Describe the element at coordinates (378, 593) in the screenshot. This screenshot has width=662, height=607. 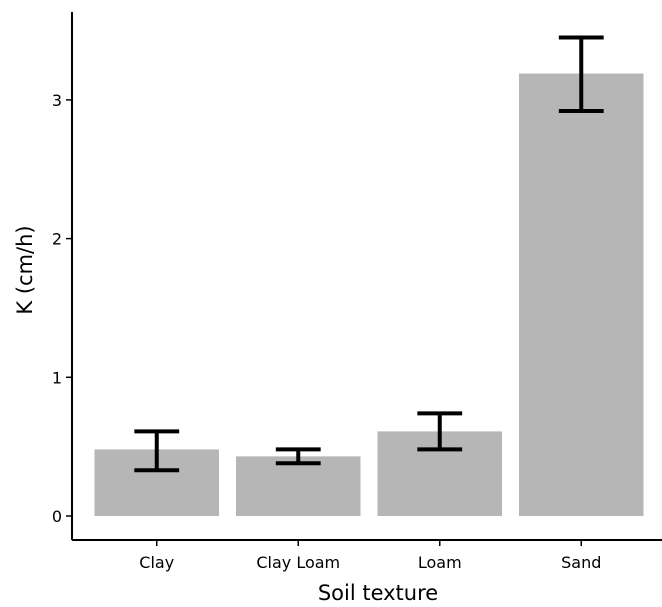
I see `x-axis-title: Soil texture` at that location.